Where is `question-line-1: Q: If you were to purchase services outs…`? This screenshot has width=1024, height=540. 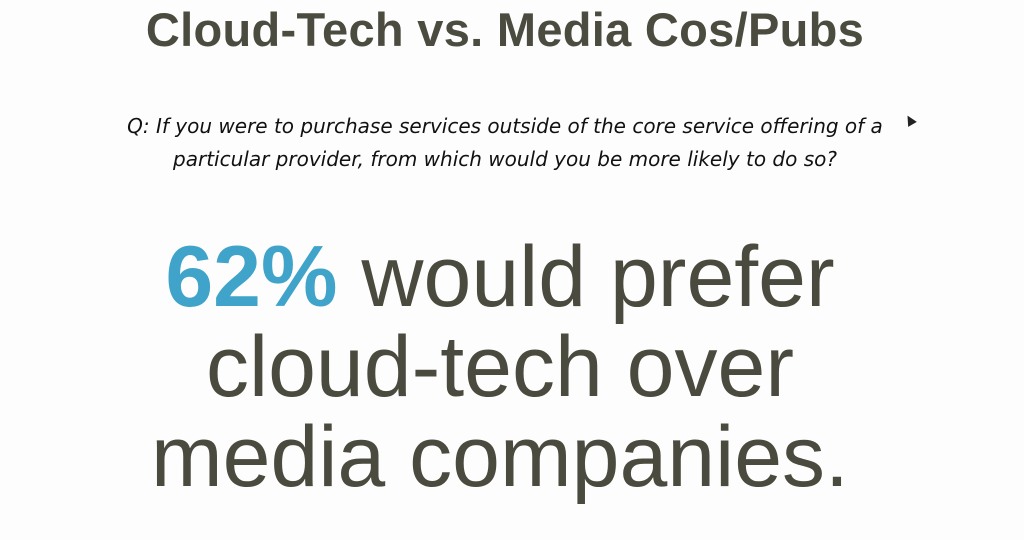
question-line-1: Q: If you were to purchase services outs… is located at coordinates (505, 126).